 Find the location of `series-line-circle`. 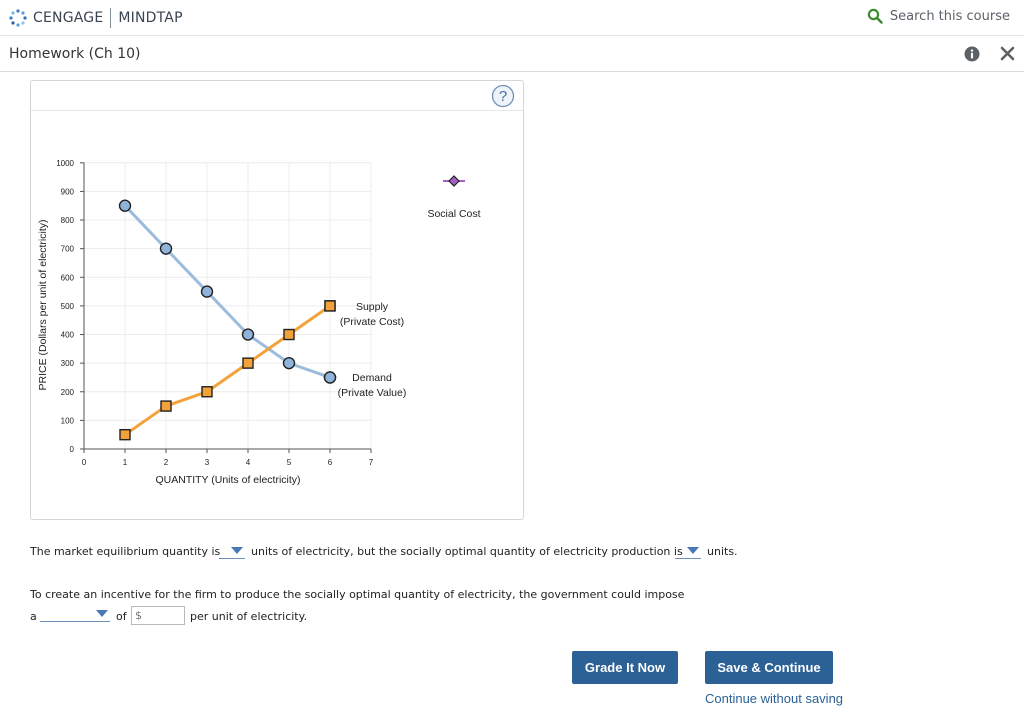

series-line-circle is located at coordinates (227, 291).